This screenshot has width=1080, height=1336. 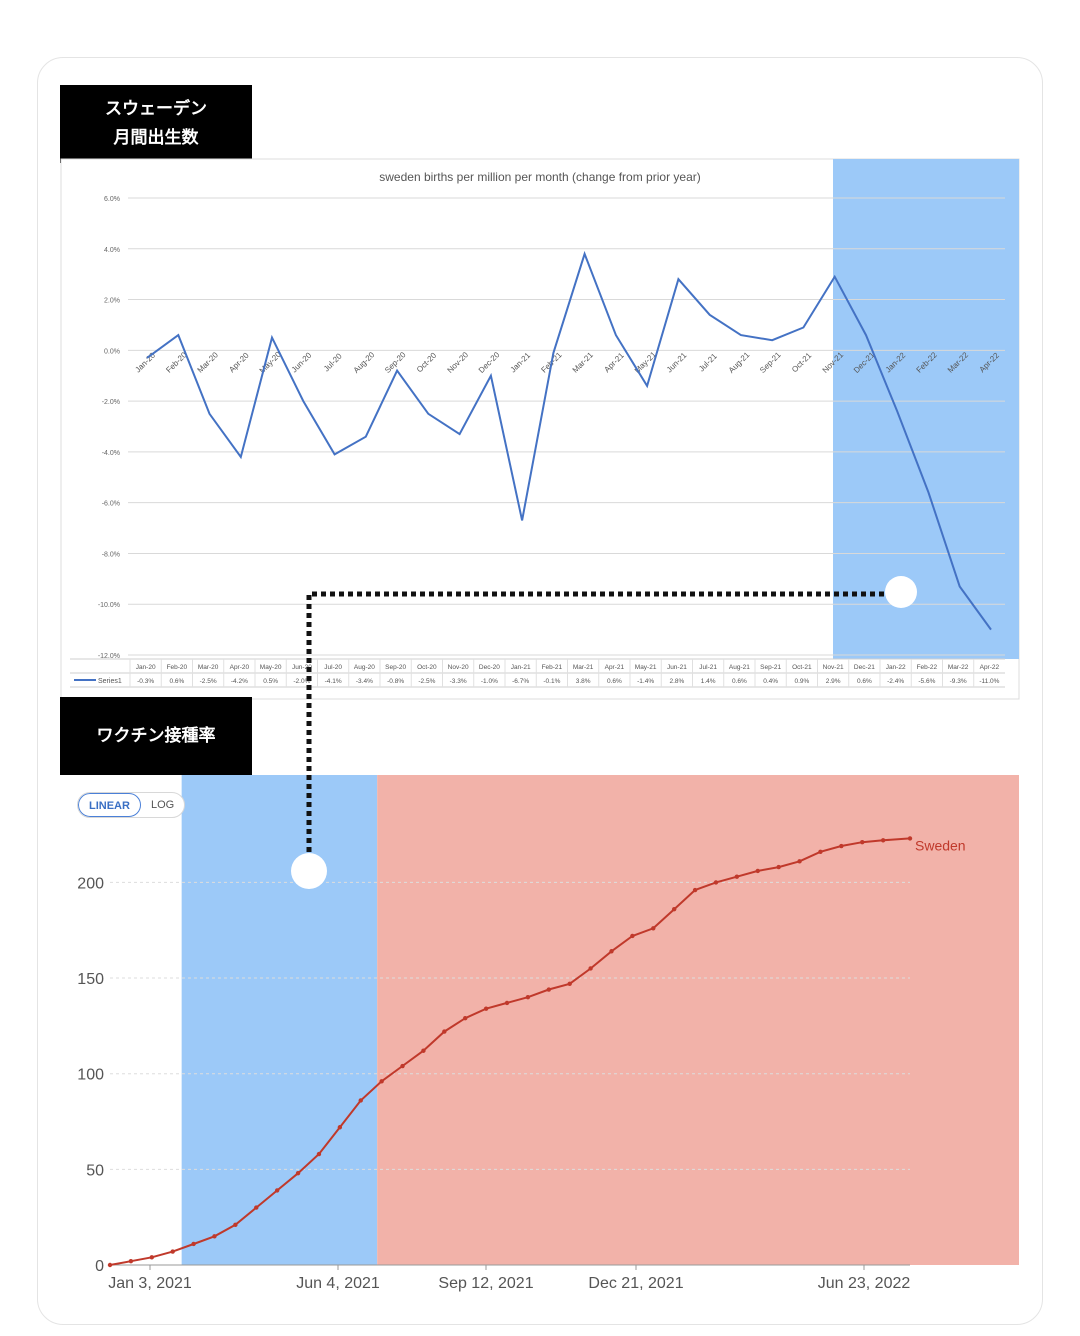 I want to click on births-table-value-cell: -2.0%, so click(x=301, y=681).